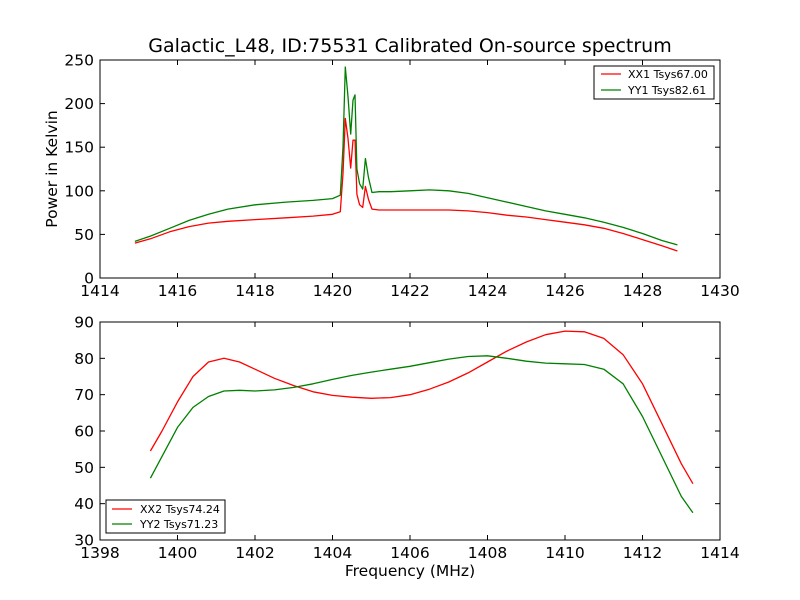 The width and height of the screenshot is (800, 600). What do you see at coordinates (409, 291) in the screenshot?
I see `top-x-tick-label: 1422` at bounding box center [409, 291].